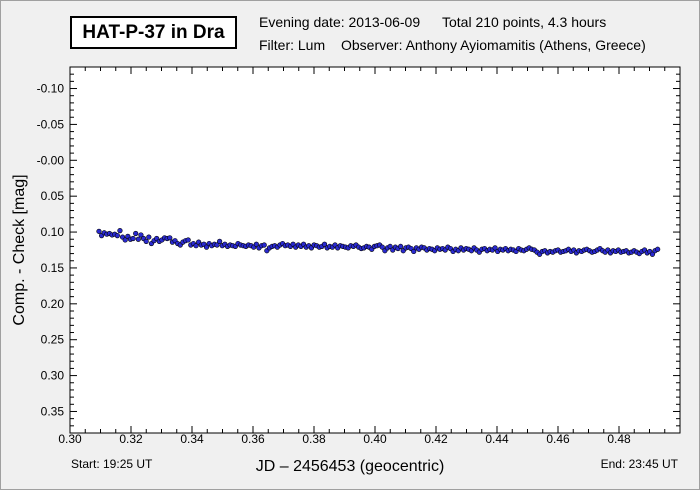 This screenshot has width=700, height=490. What do you see at coordinates (497, 439) in the screenshot?
I see `x-tick-label: 0.44` at bounding box center [497, 439].